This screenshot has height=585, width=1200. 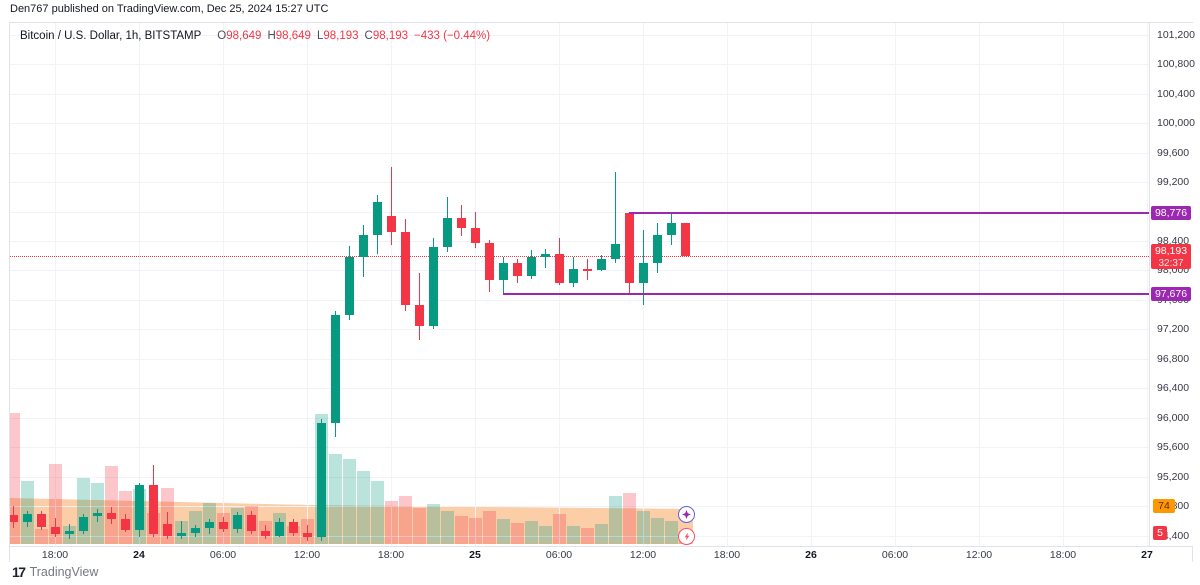 I want to click on price-tick-label: 97,200, so click(x=1173, y=329).